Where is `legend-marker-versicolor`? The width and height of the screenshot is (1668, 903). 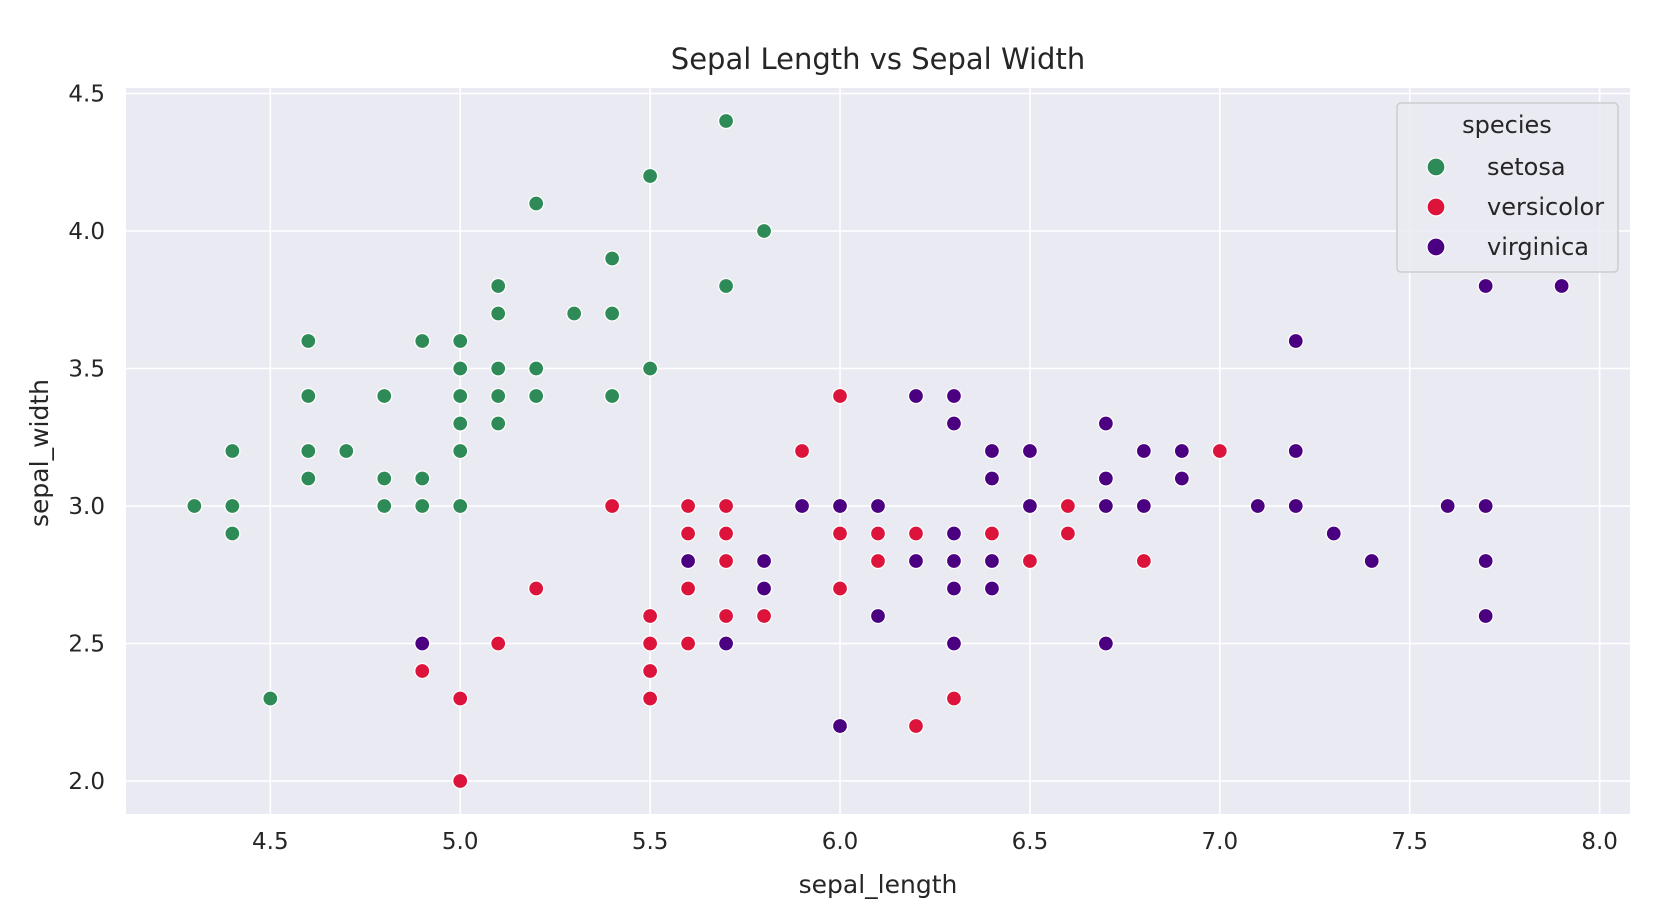 legend-marker-versicolor is located at coordinates (1436, 207).